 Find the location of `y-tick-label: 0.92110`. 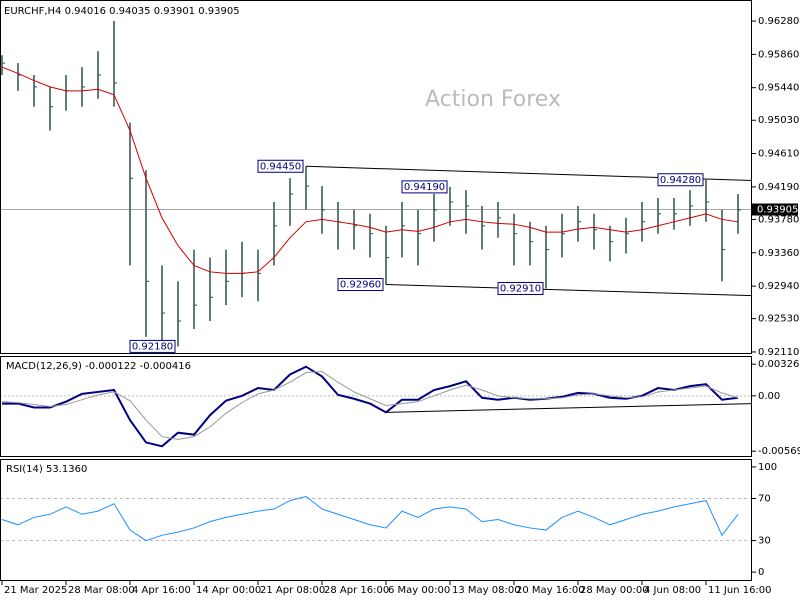

y-tick-label: 0.92110 is located at coordinates (778, 352).